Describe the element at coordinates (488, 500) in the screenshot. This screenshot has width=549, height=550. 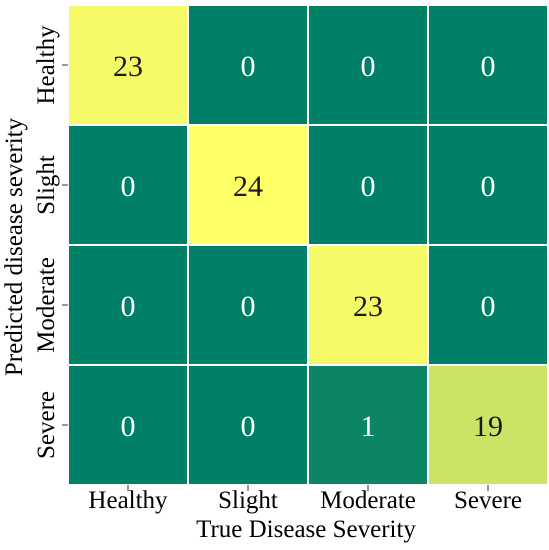
I see `x-tick-label: Severe` at that location.